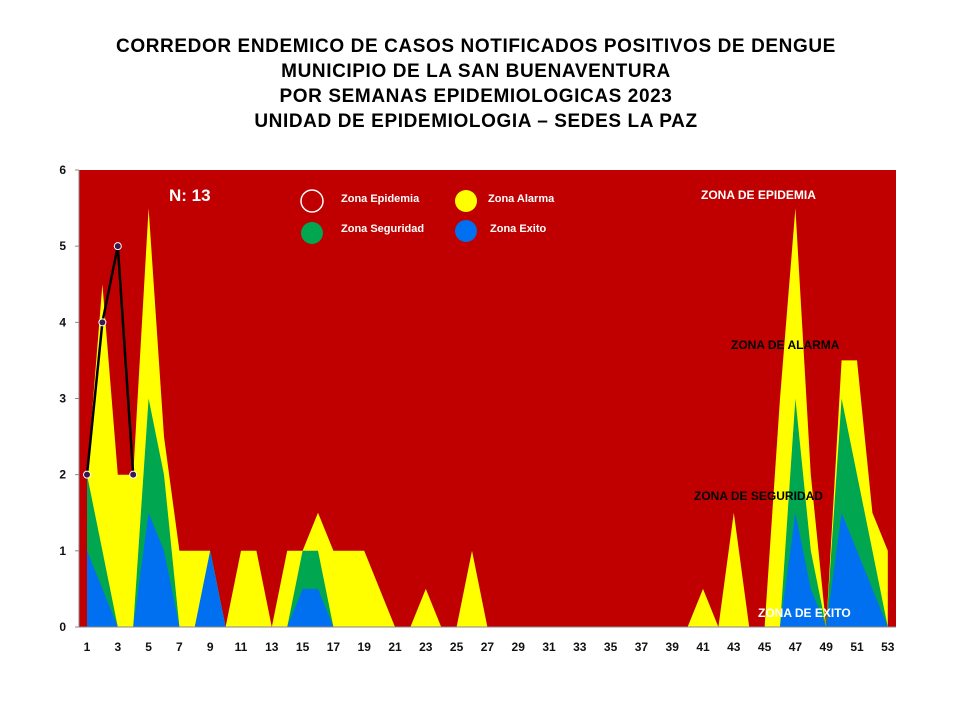  I want to click on x-tick-label: 49, so click(827, 647).